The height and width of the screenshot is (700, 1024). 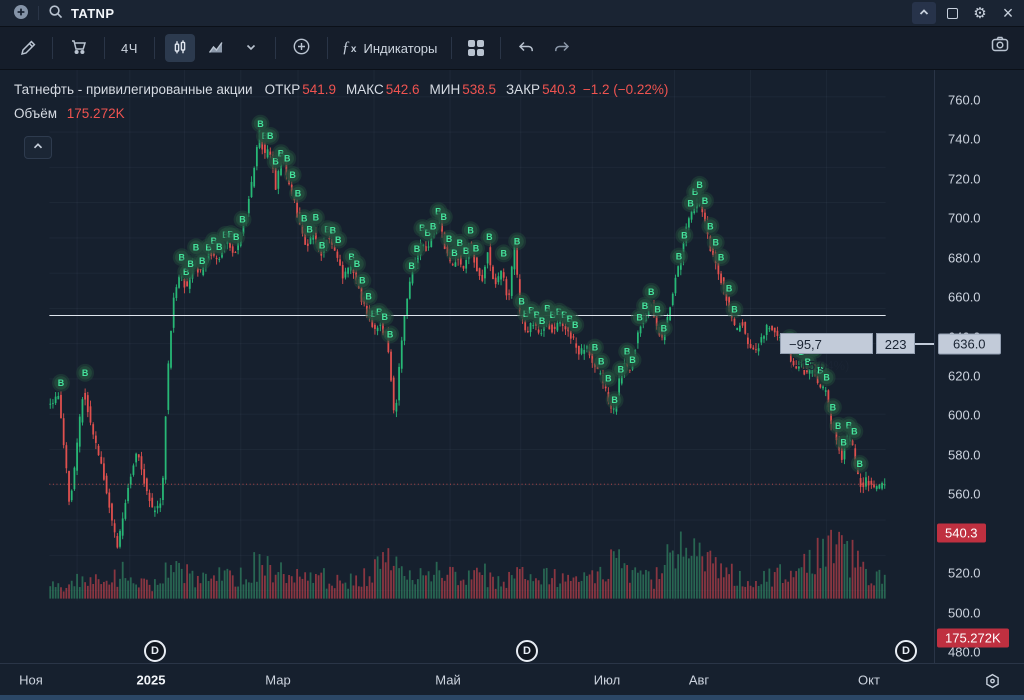 I want to click on trade-cart-button, so click(x=78, y=48).